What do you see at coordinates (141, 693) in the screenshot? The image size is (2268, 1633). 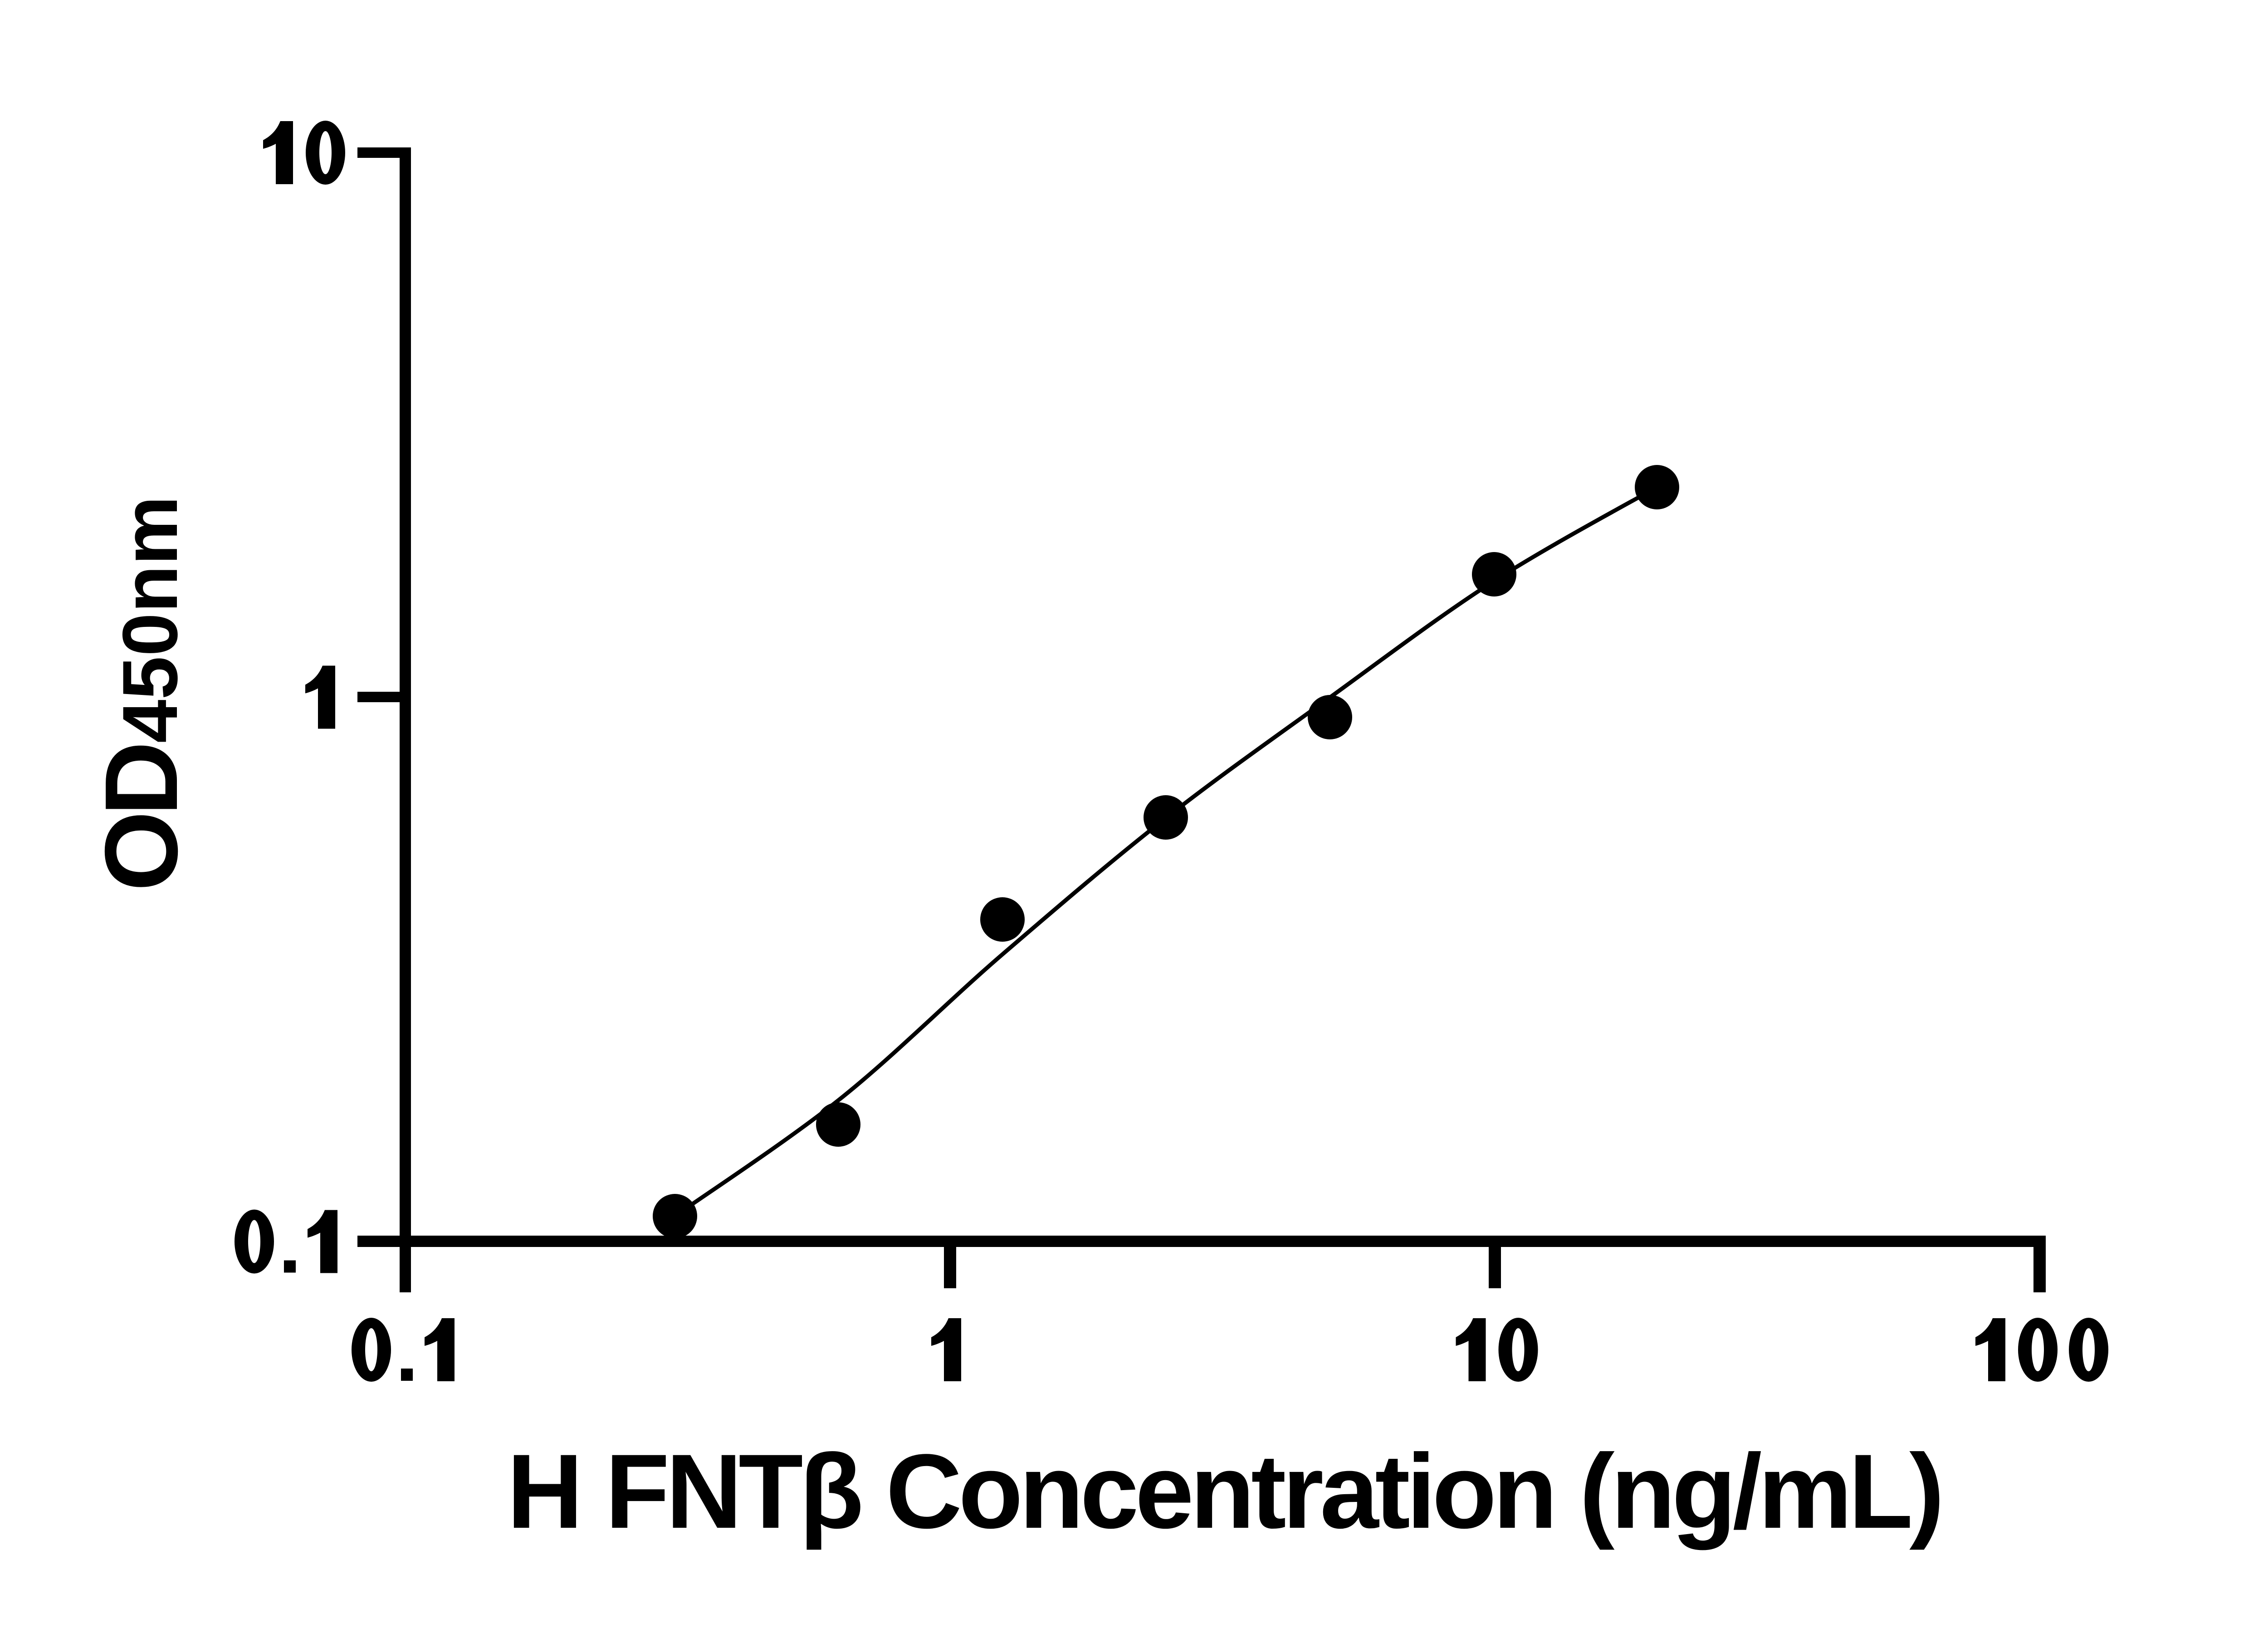 I see `svg-text: OD450nm` at bounding box center [141, 693].